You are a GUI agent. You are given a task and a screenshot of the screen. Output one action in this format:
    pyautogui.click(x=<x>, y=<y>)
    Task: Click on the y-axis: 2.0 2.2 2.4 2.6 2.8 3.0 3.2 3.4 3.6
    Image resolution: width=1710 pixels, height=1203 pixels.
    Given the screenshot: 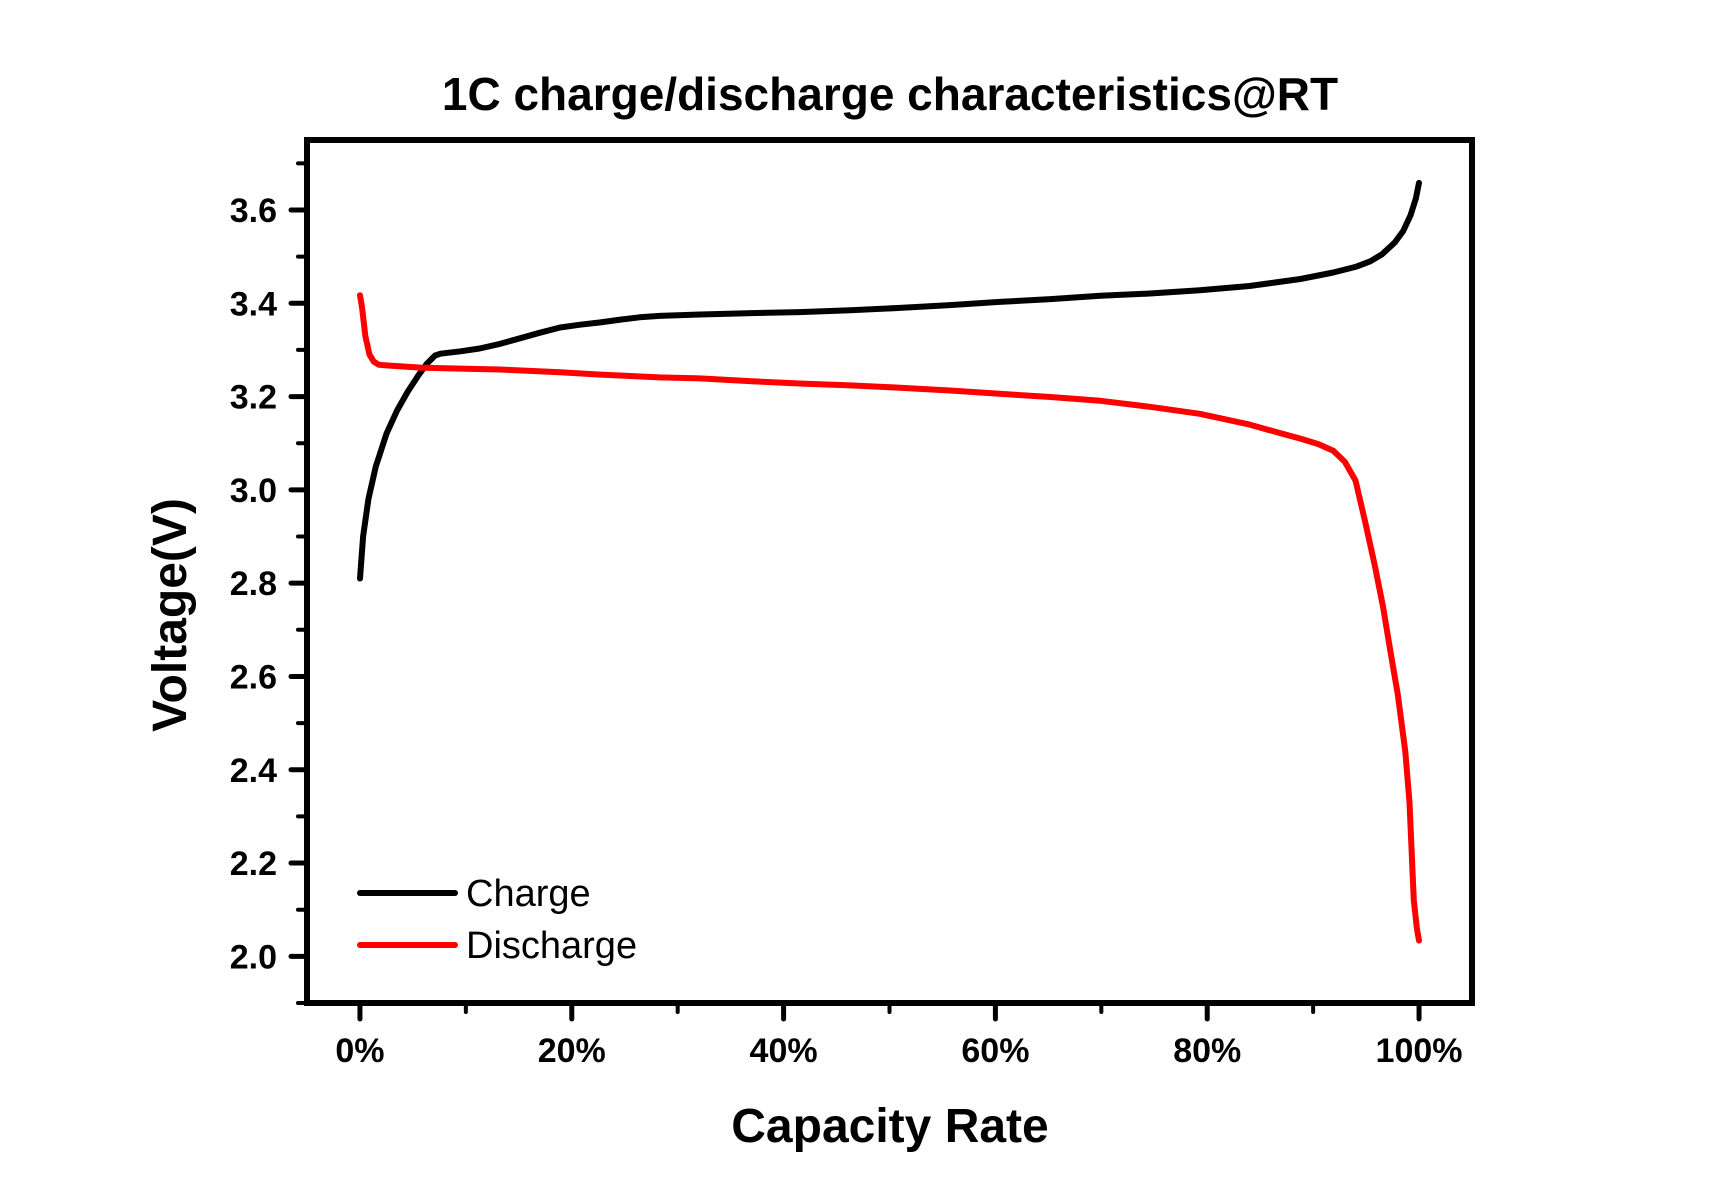 What is the action you would take?
    pyautogui.click(x=270, y=583)
    